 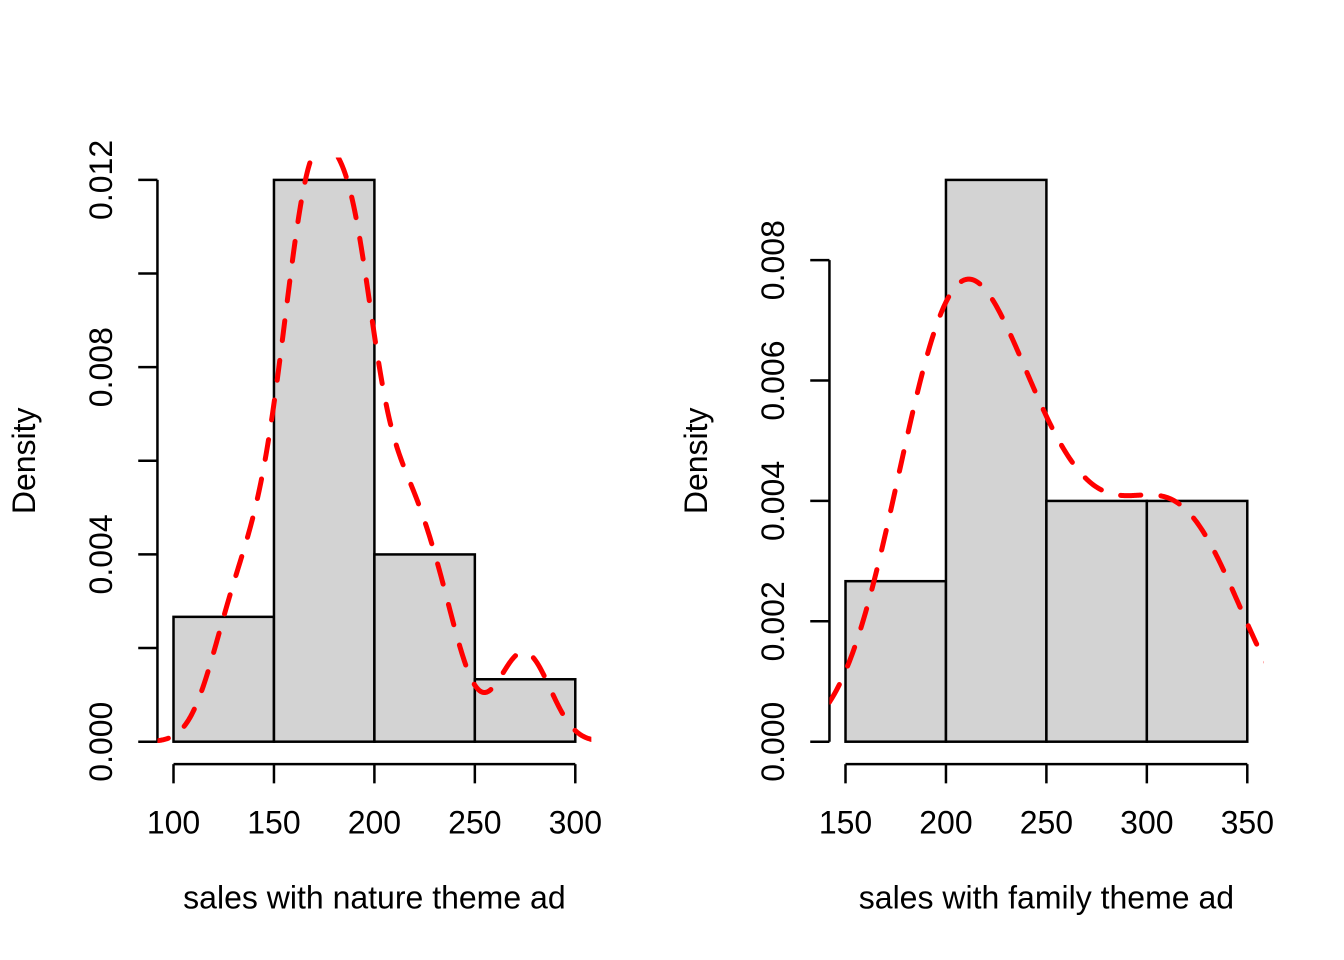 I want to click on svg-text: 0.006, so click(x=773, y=381).